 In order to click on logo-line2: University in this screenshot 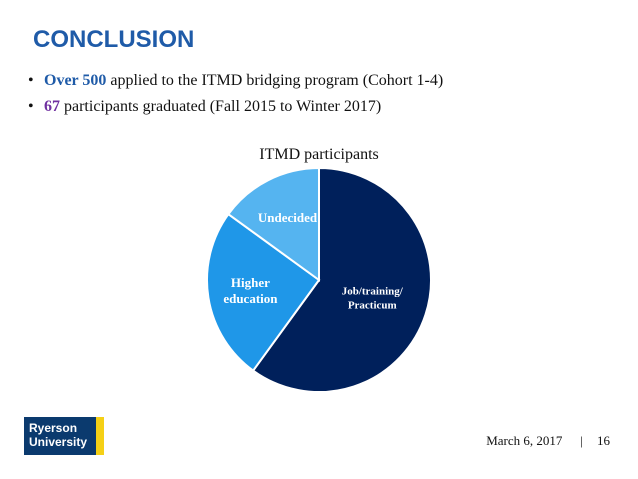, I will do `click(58, 442)`.